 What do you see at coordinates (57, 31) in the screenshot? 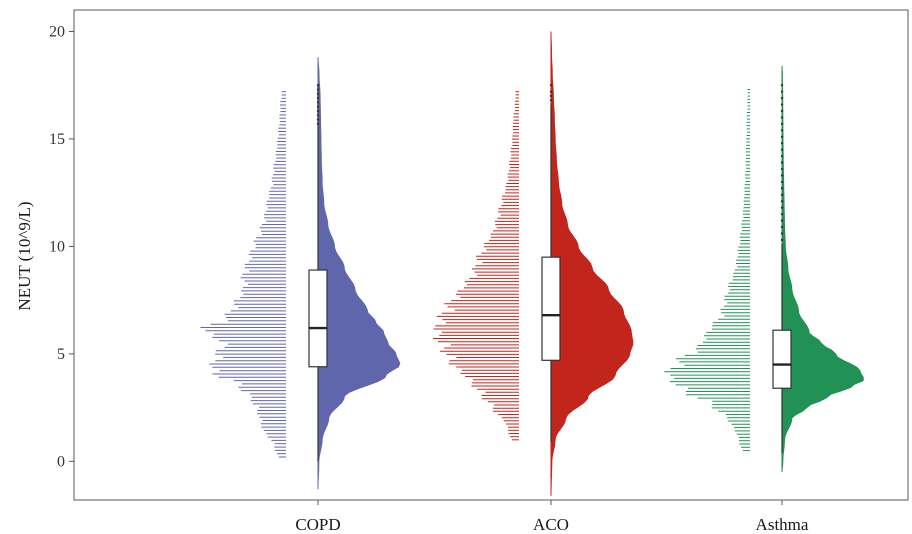
I see `y-tick-label: 20` at bounding box center [57, 31].